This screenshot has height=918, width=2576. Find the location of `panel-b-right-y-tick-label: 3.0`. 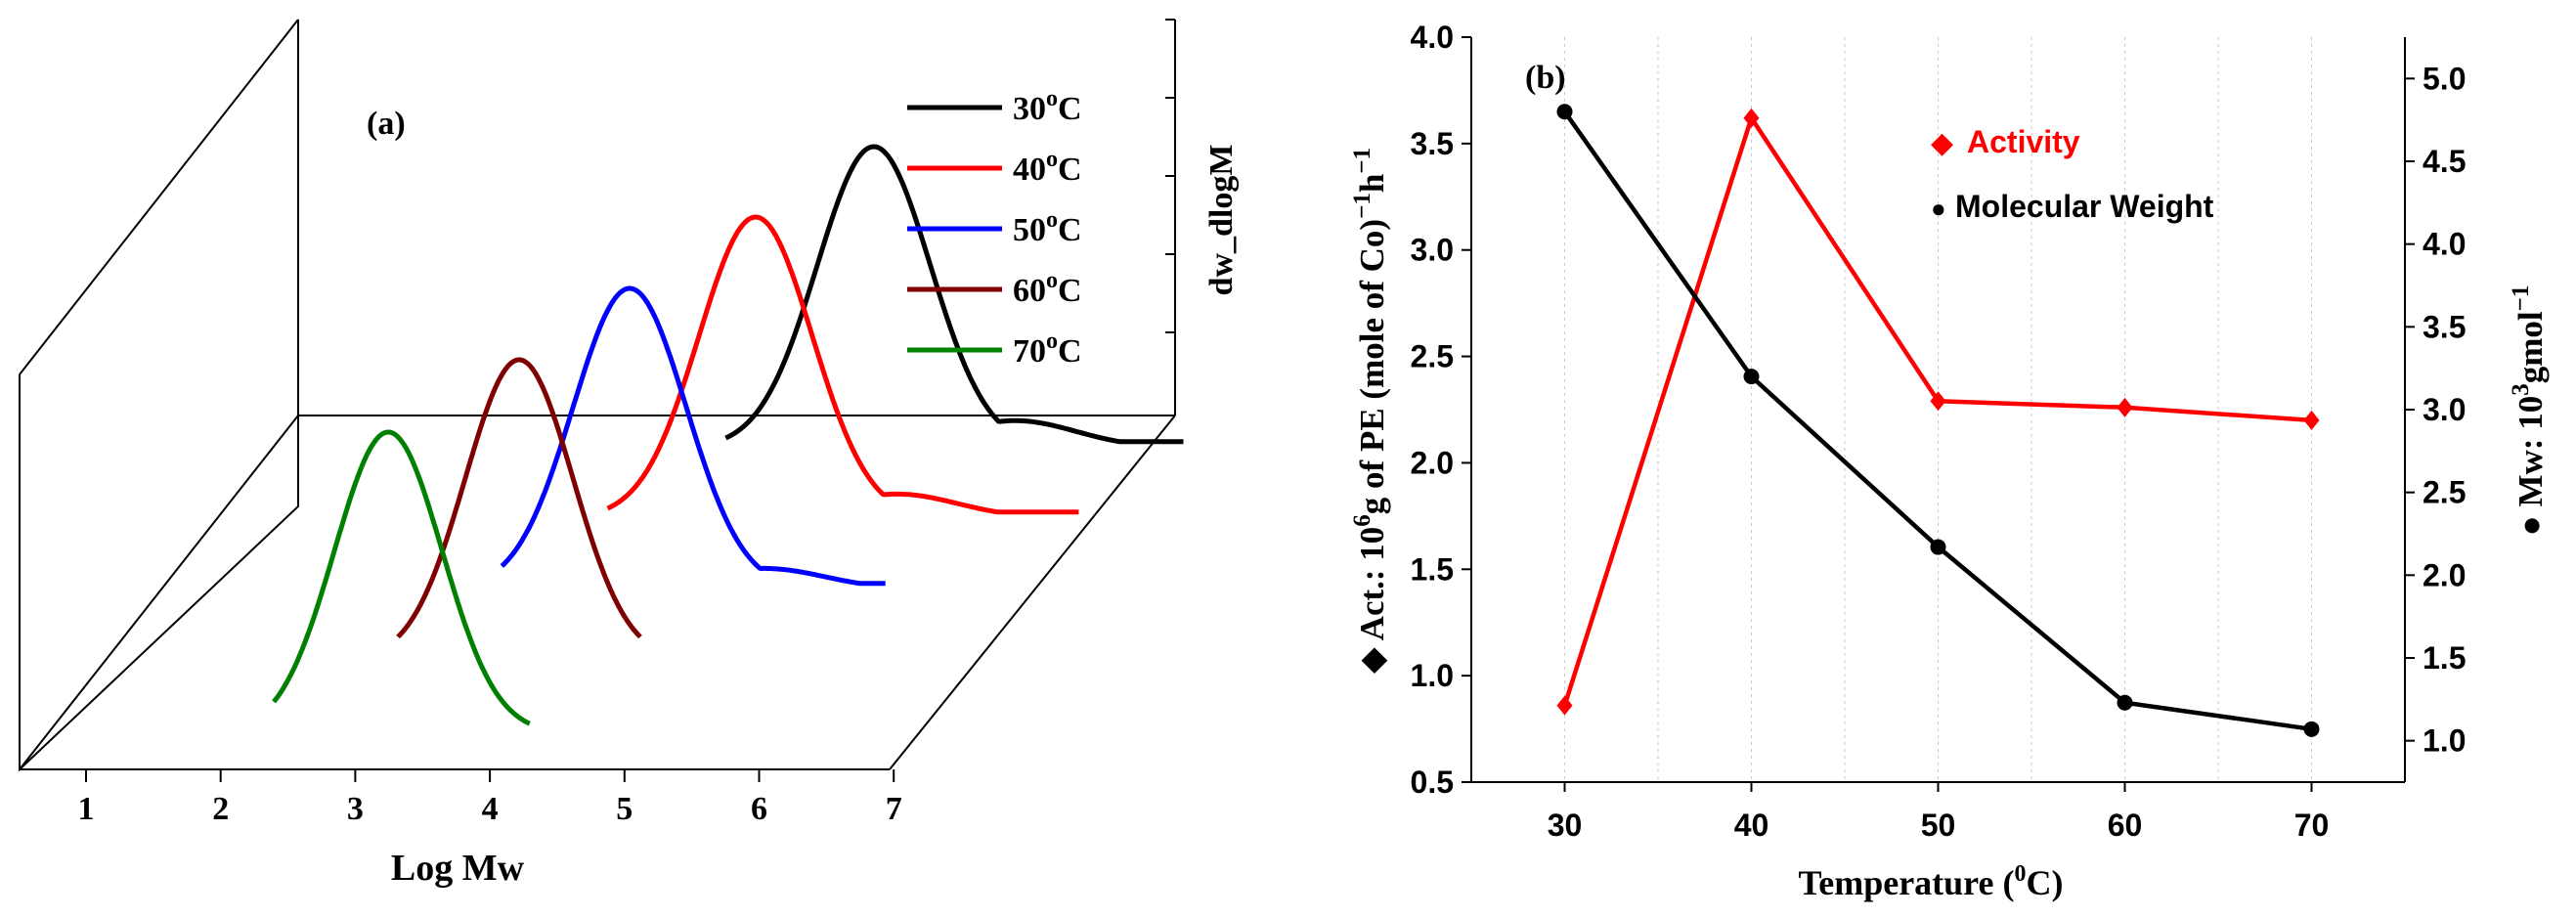

panel-b-right-y-tick-label: 3.0 is located at coordinates (2444, 409).